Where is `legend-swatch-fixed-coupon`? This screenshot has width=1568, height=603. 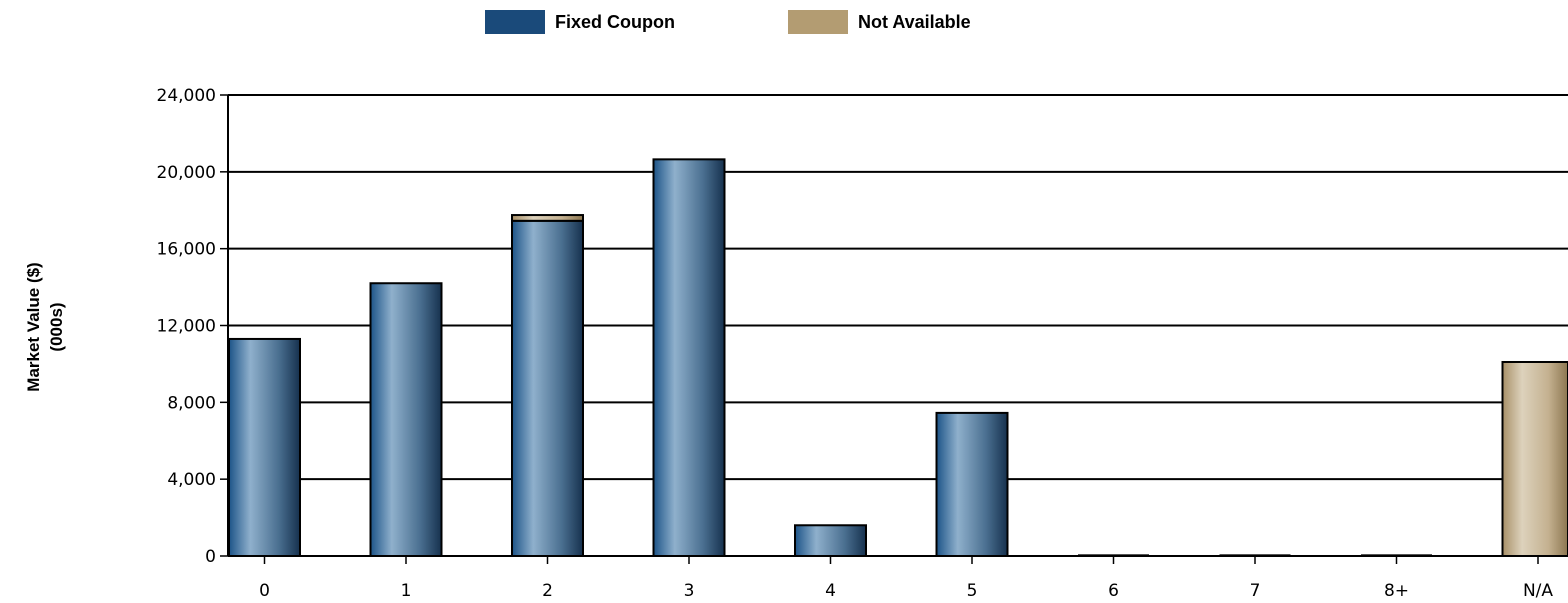 legend-swatch-fixed-coupon is located at coordinates (515, 22).